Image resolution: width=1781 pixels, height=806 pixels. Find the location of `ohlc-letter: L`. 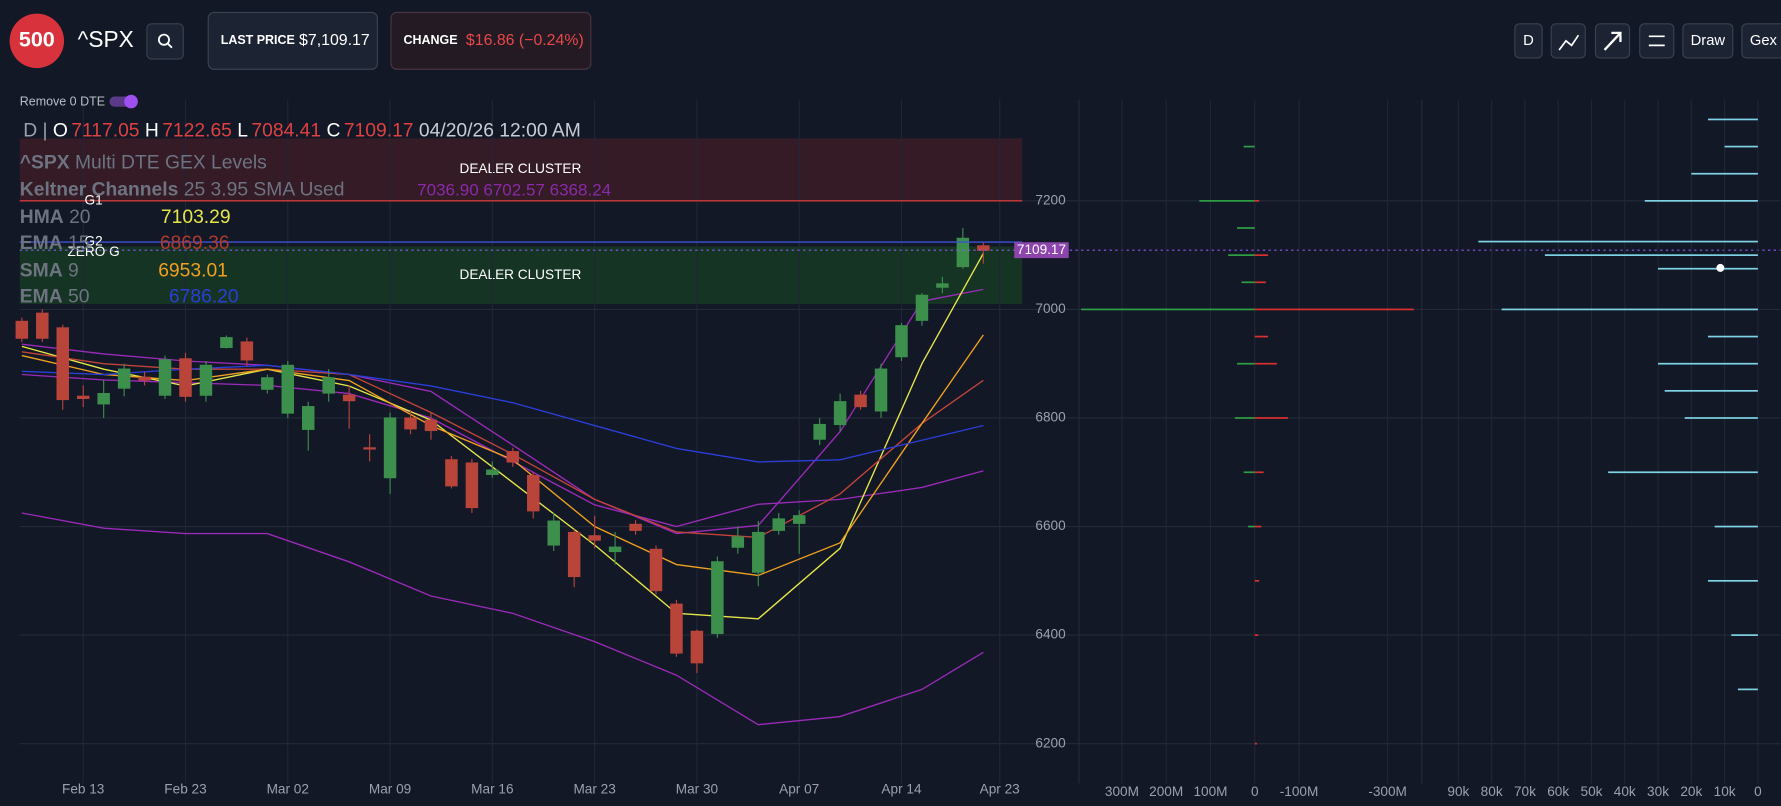

ohlc-letter: L is located at coordinates (242, 131).